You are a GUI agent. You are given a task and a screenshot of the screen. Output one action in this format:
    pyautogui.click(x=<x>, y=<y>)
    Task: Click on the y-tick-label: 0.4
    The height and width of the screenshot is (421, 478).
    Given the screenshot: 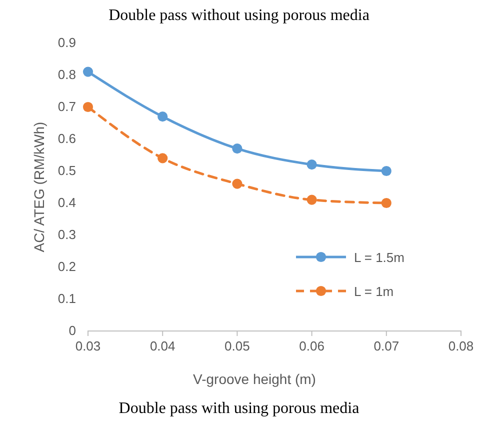 What is the action you would take?
    pyautogui.click(x=67, y=202)
    